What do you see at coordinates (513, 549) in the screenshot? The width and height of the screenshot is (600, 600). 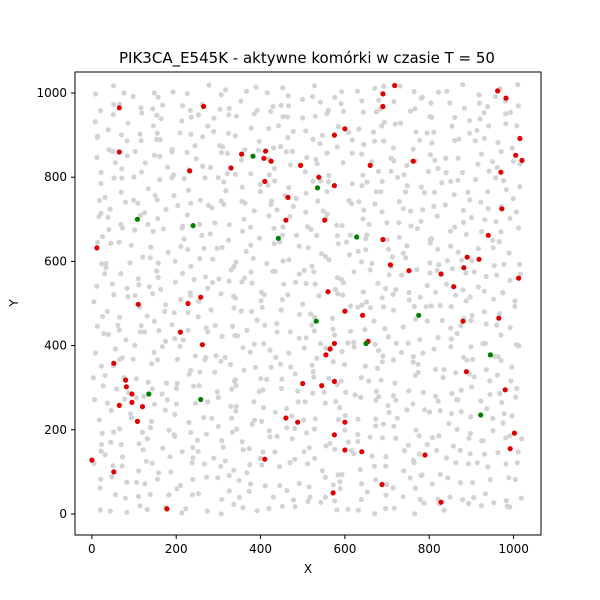 I see `x-tick-label: 1000` at bounding box center [513, 549].